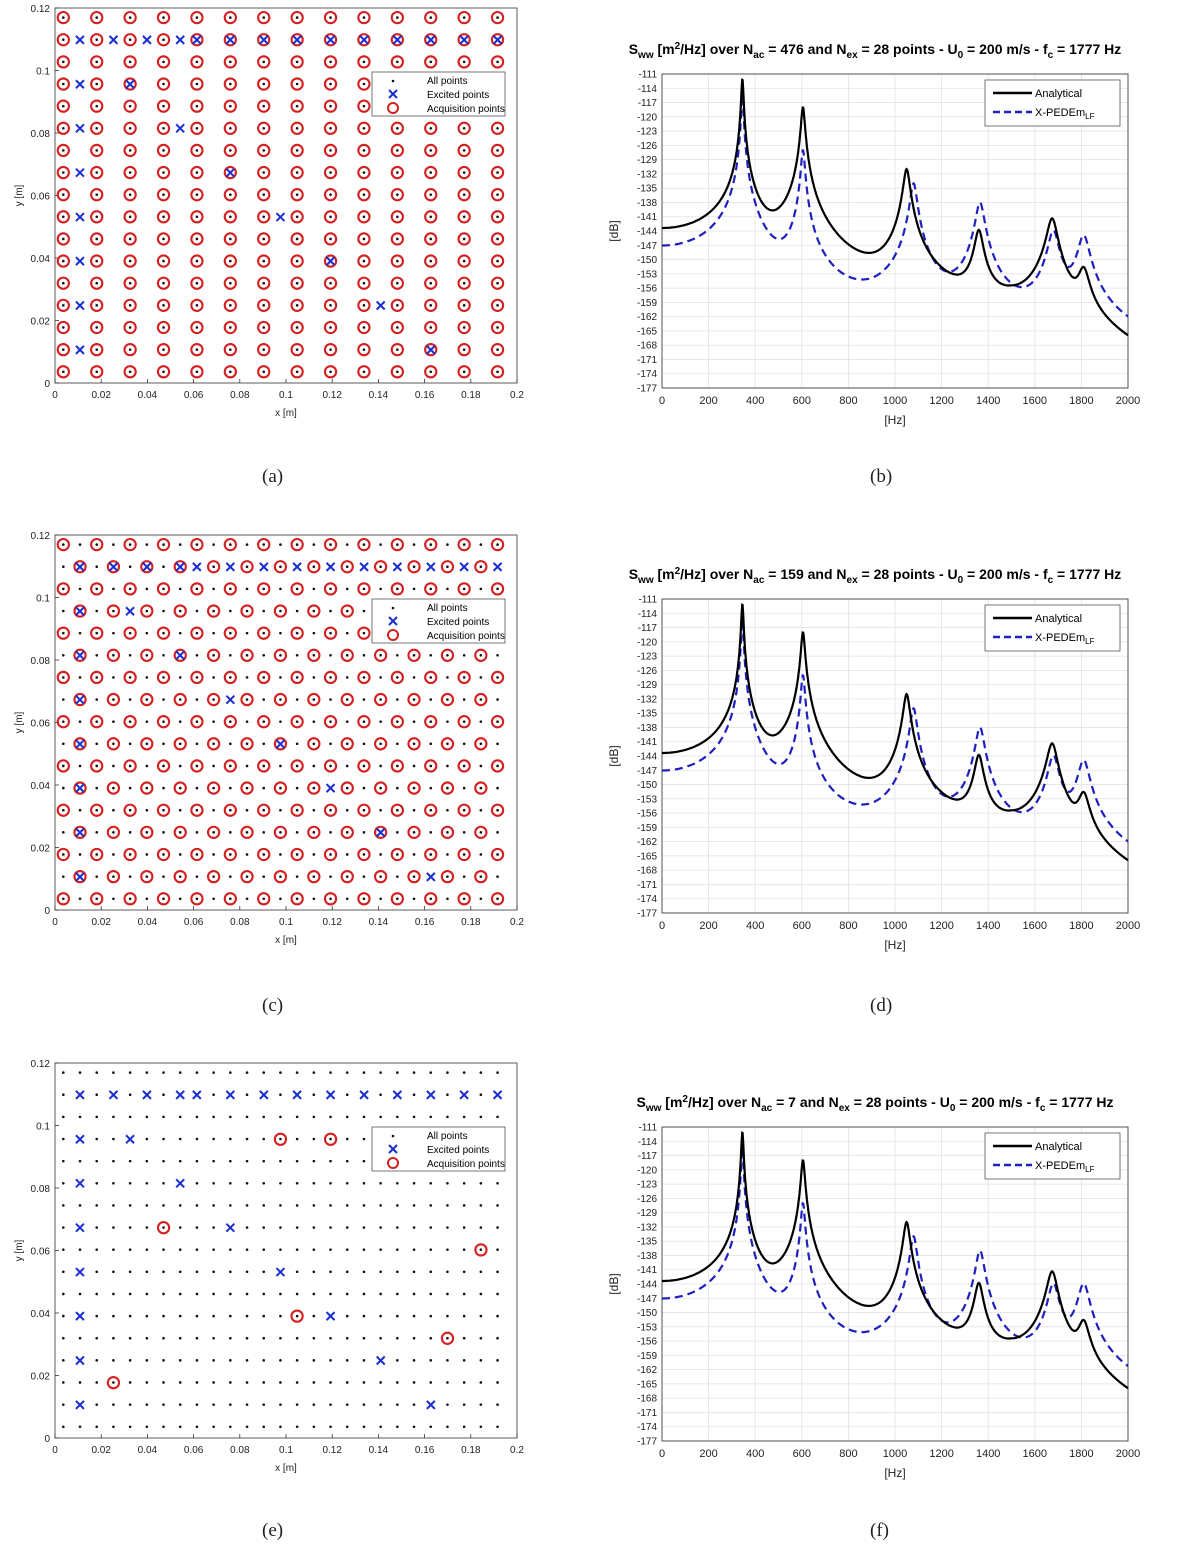 The image size is (1188, 1550). I want to click on chart-title-part: = 200 m/s - f, so click(1005, 49).